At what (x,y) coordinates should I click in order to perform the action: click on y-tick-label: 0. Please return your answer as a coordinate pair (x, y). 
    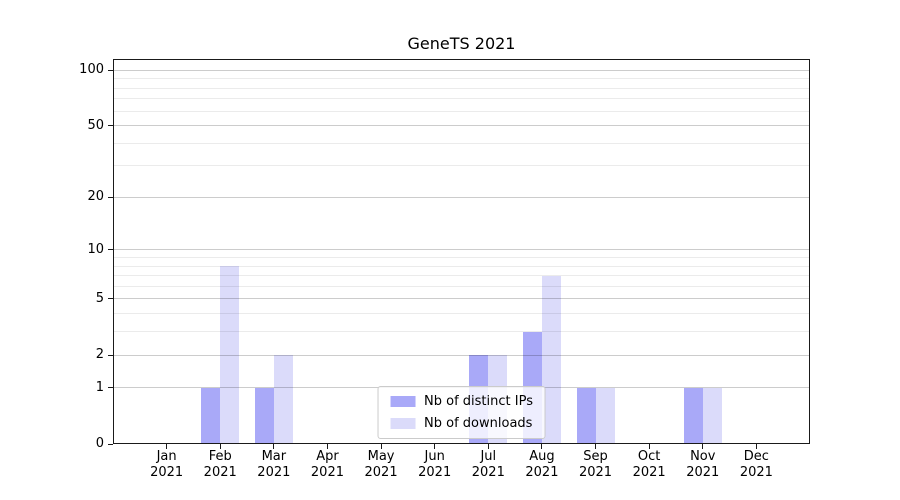
    Looking at the image, I should click on (99, 443).